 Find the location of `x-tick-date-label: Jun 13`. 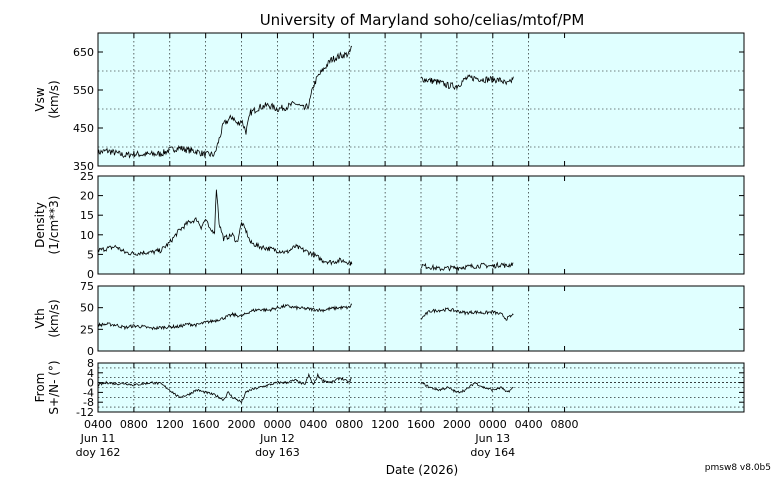

x-tick-date-label: Jun 13 is located at coordinates (492, 438).